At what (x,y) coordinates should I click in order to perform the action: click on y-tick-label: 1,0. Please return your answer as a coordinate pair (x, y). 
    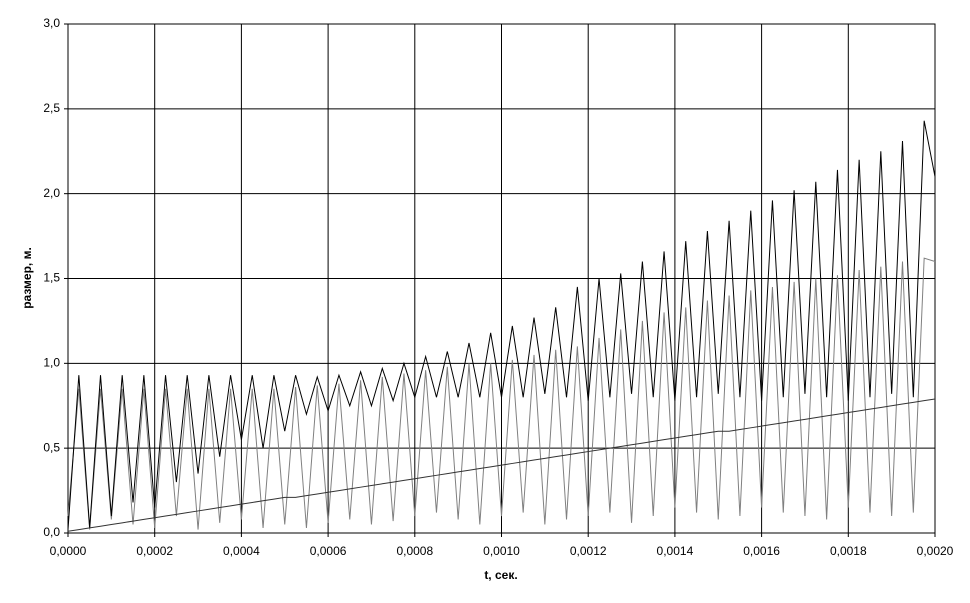
    Looking at the image, I should click on (51, 363).